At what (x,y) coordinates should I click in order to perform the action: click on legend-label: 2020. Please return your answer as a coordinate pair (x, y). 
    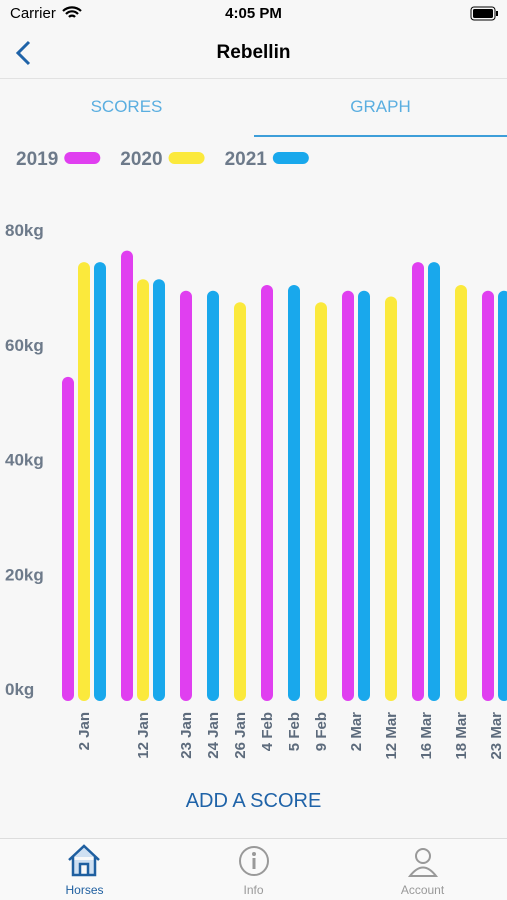
    Looking at the image, I should click on (141, 159).